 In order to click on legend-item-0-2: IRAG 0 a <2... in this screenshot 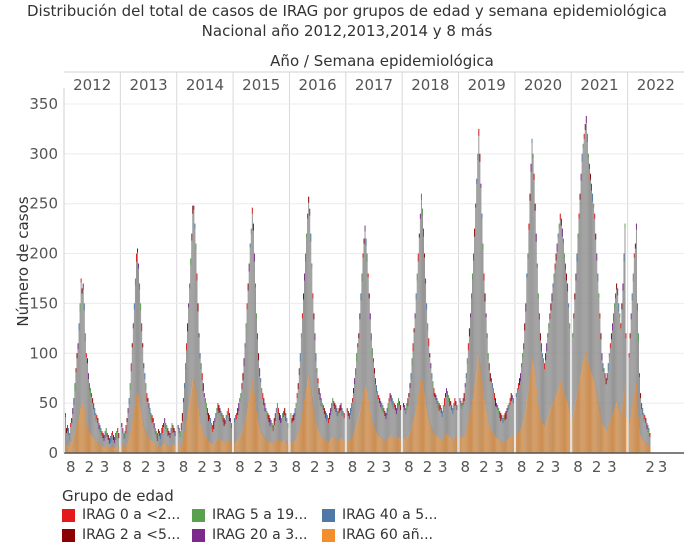, I will do `click(121, 515)`.